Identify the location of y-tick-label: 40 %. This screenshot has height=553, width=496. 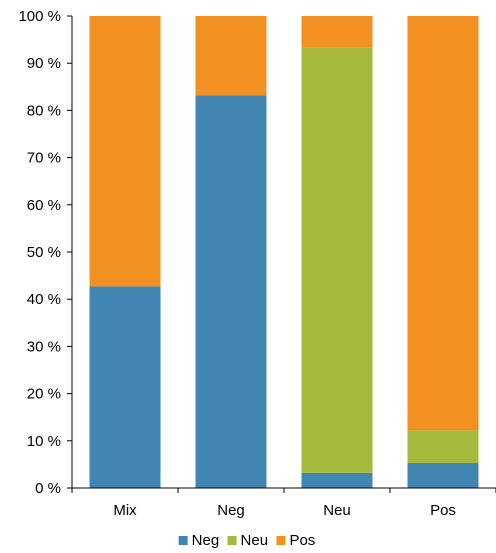
(44, 299).